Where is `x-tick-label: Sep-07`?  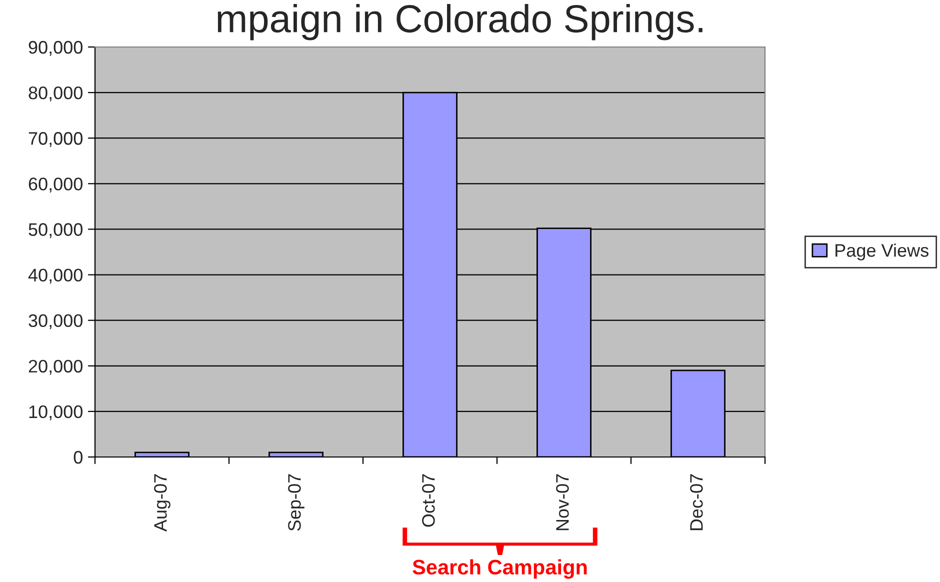 x-tick-label: Sep-07 is located at coordinates (296, 502).